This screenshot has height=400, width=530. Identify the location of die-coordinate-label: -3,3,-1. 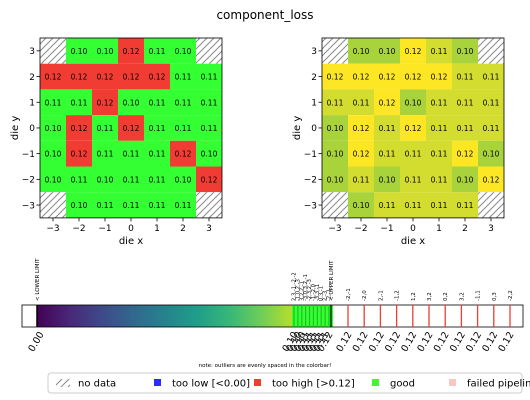
(318, 292).